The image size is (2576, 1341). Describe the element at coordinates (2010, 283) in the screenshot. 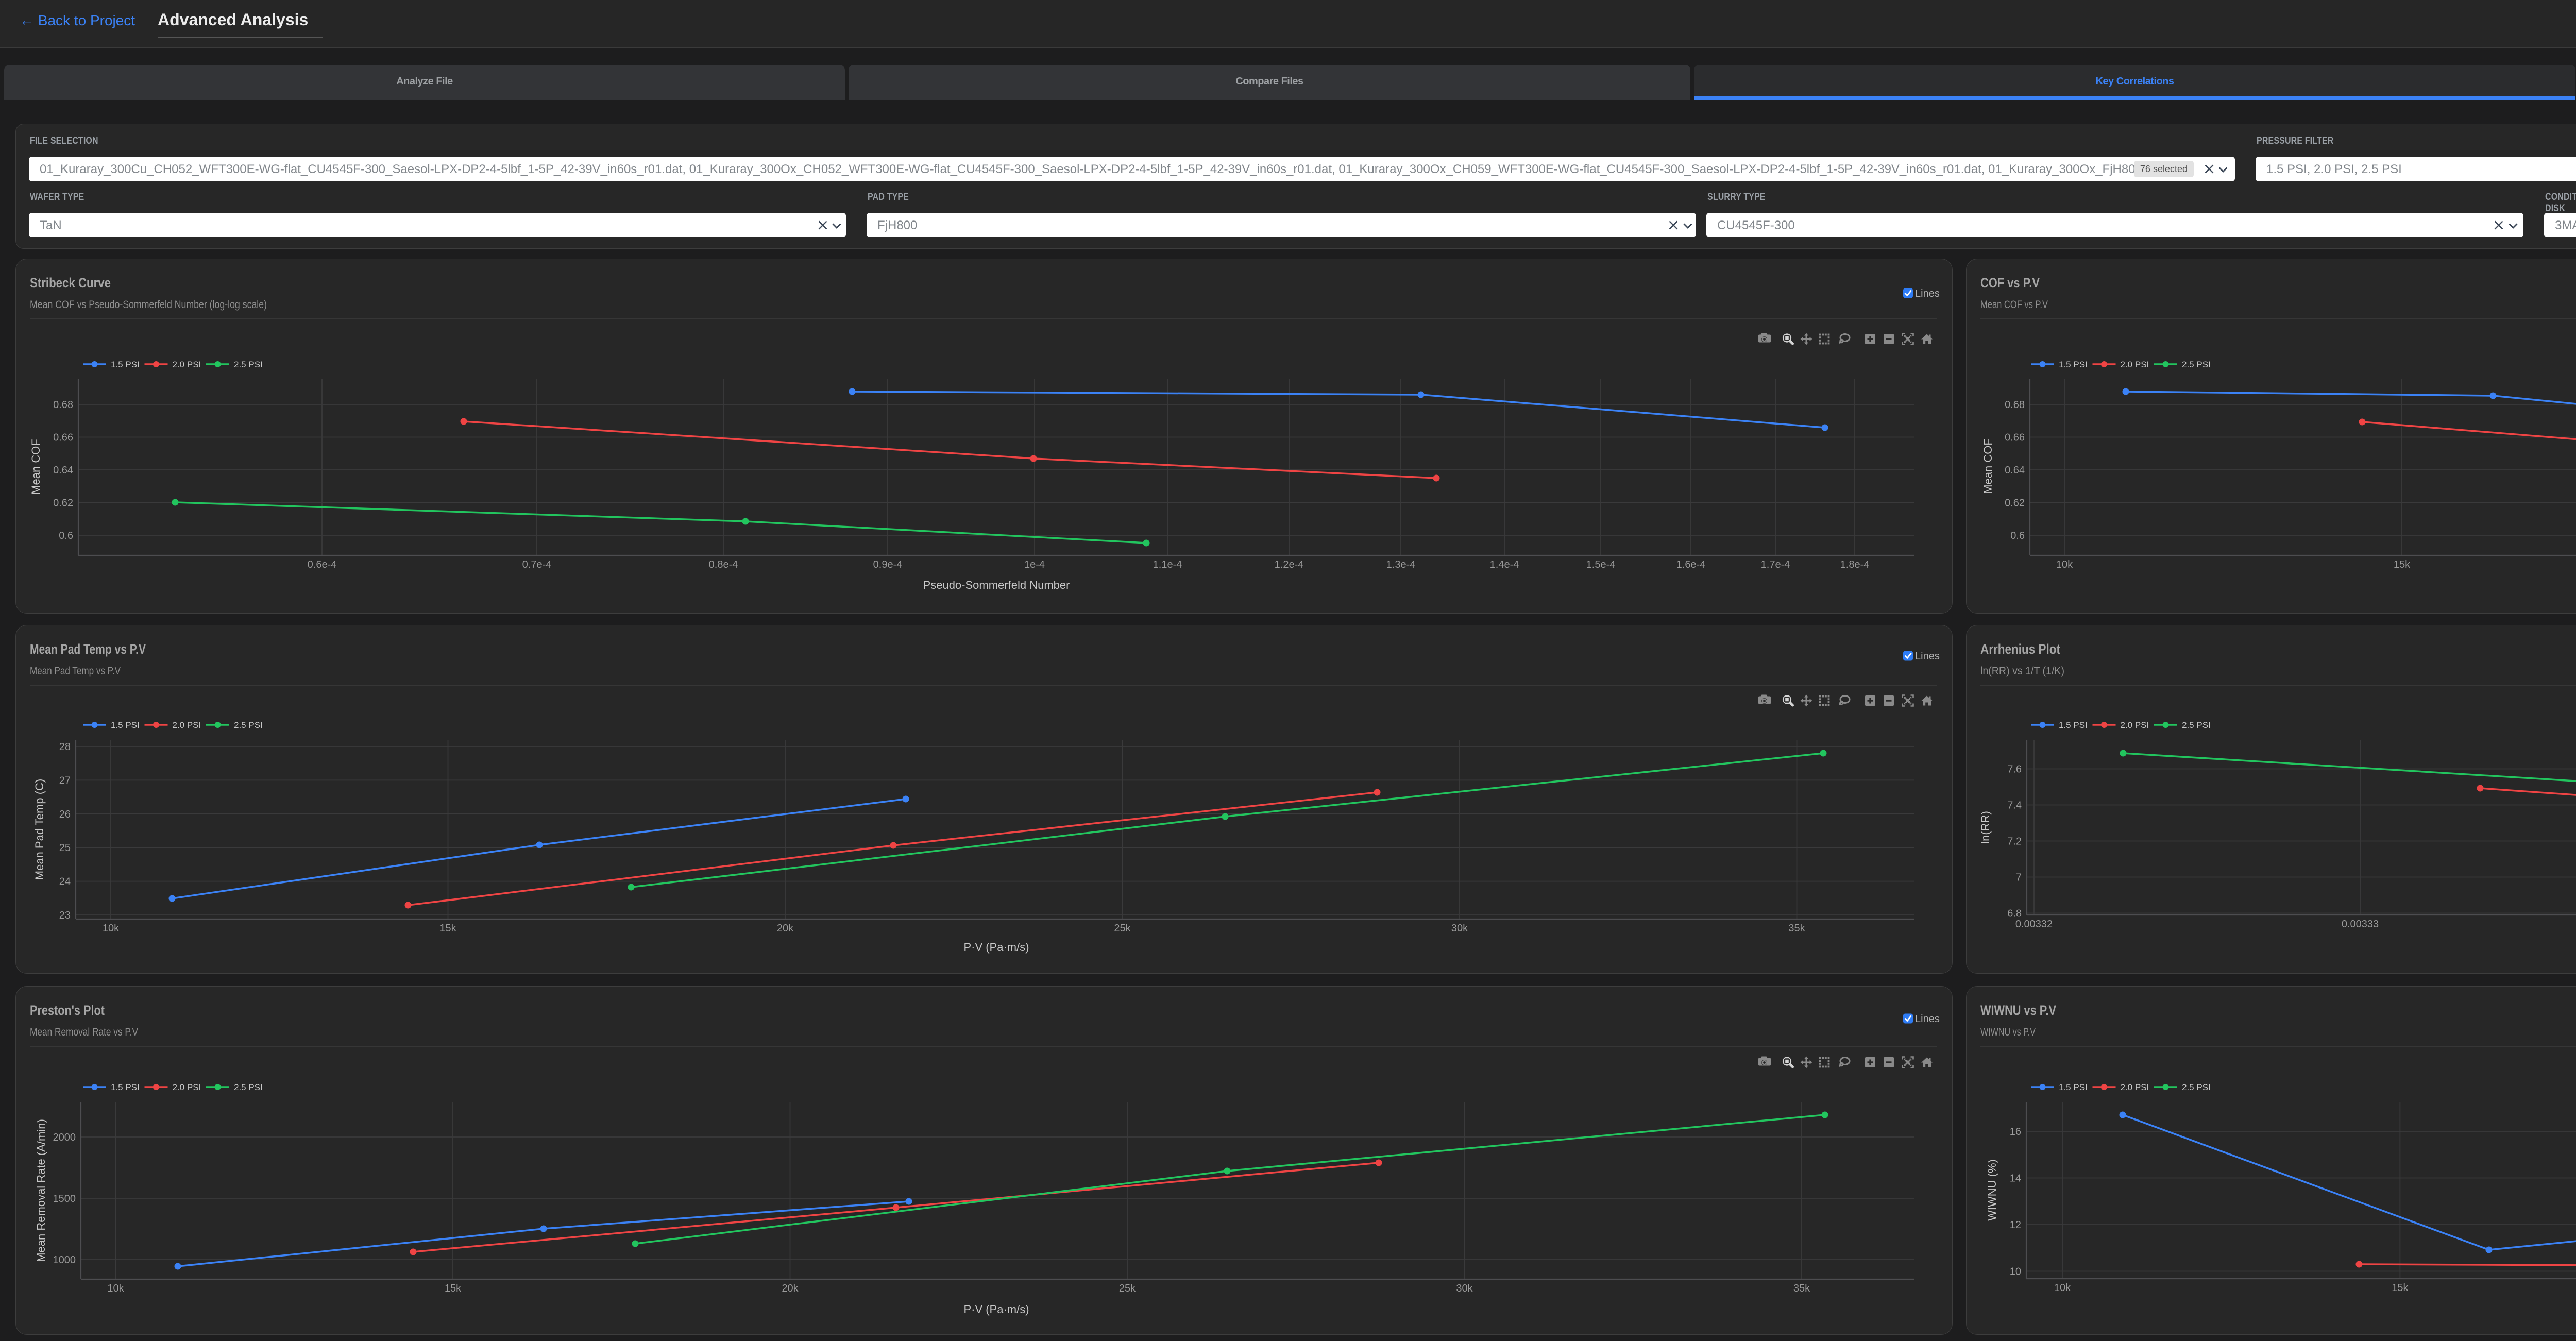

I see `svg-text: COF vs P.V` at that location.